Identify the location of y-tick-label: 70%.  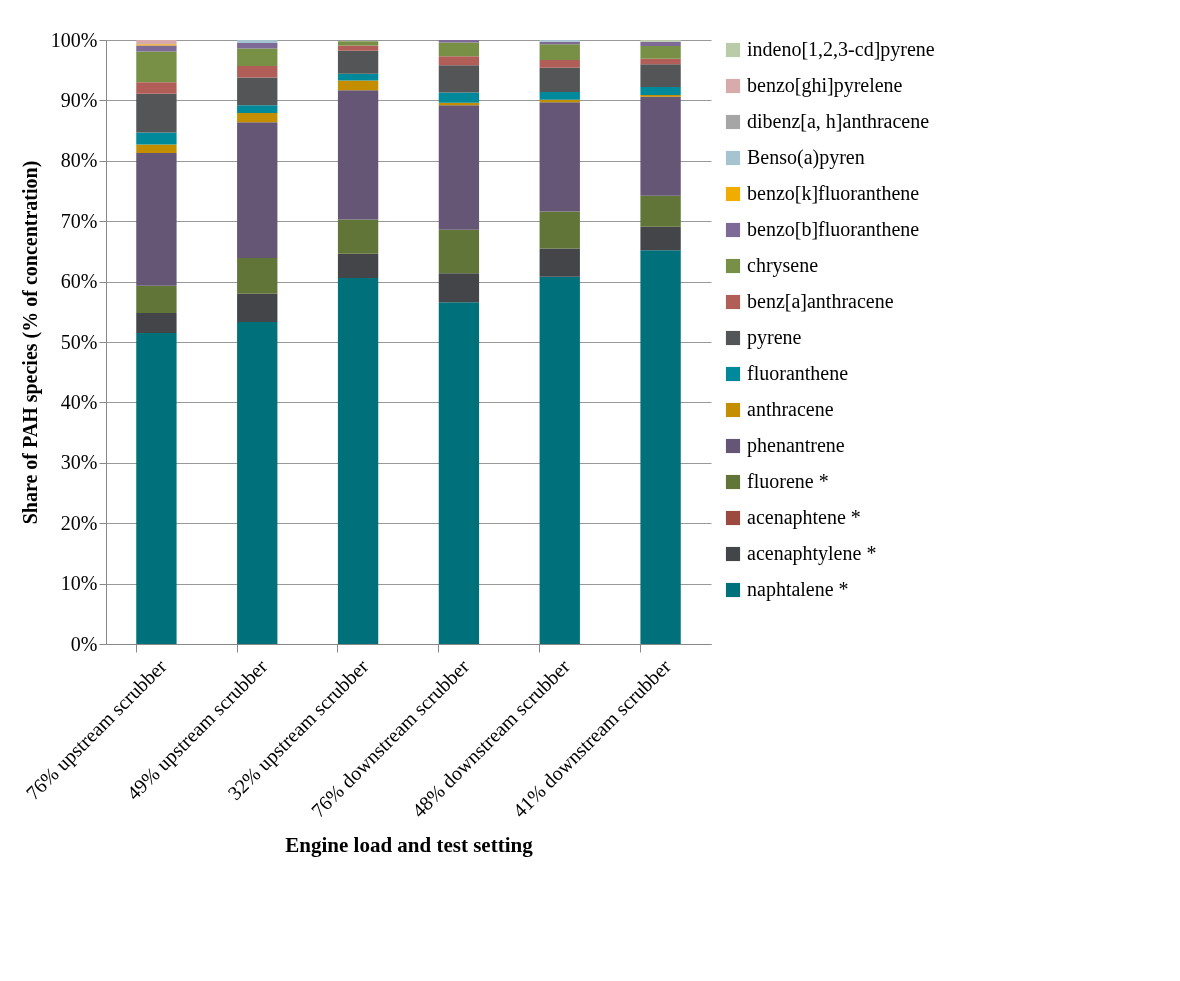
(79, 220).